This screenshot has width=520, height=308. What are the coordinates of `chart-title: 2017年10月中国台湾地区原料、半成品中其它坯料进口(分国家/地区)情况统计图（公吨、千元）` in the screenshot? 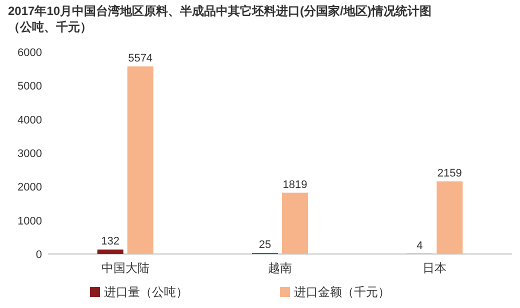 It's located at (220, 19).